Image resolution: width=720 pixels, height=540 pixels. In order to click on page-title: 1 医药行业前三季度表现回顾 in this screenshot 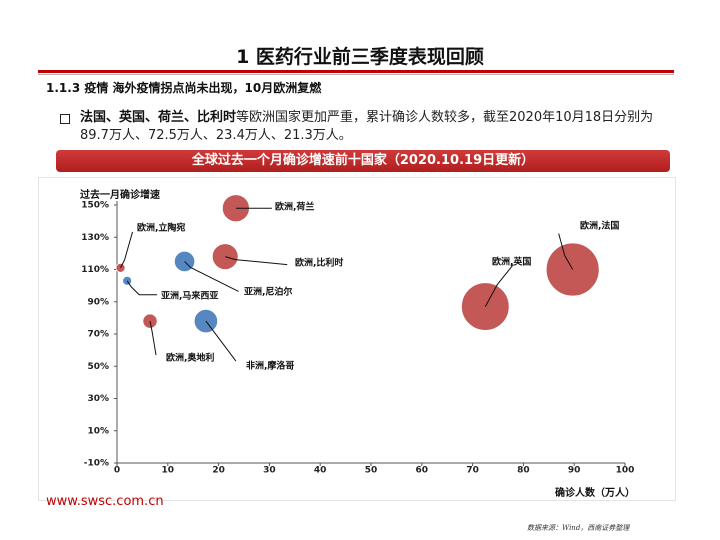, I will do `click(360, 57)`.